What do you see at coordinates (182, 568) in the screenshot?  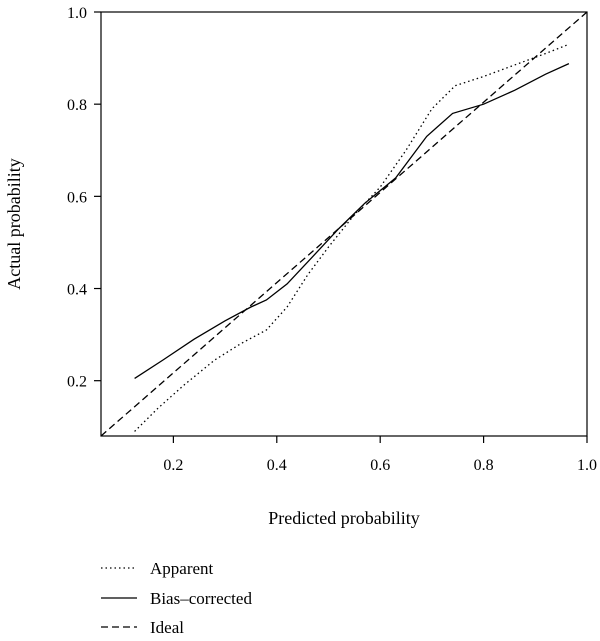 I see `legend-label: Apparent` at bounding box center [182, 568].